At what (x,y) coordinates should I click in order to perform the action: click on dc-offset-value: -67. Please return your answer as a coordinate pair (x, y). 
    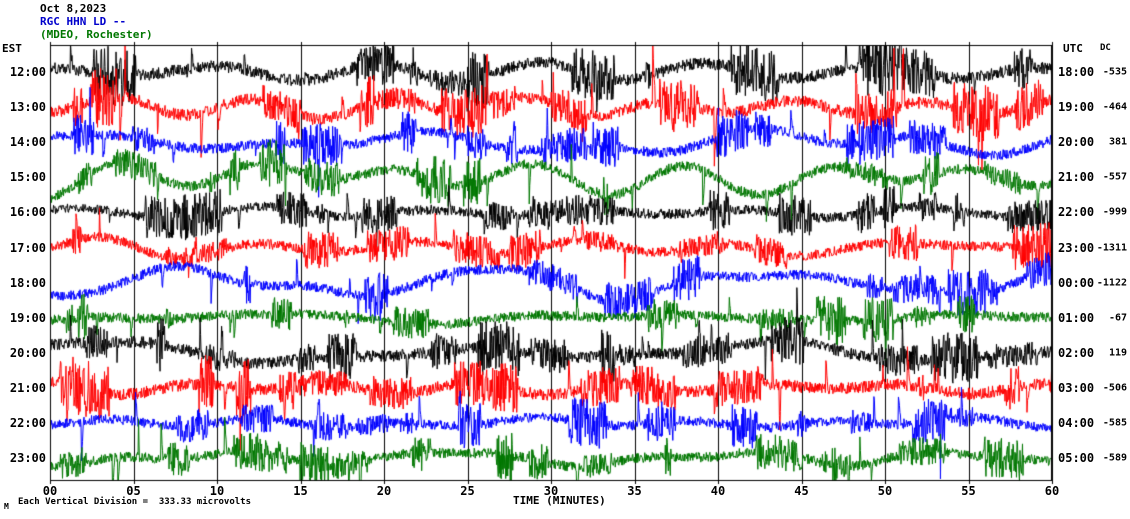
    Looking at the image, I should click on (1117, 318).